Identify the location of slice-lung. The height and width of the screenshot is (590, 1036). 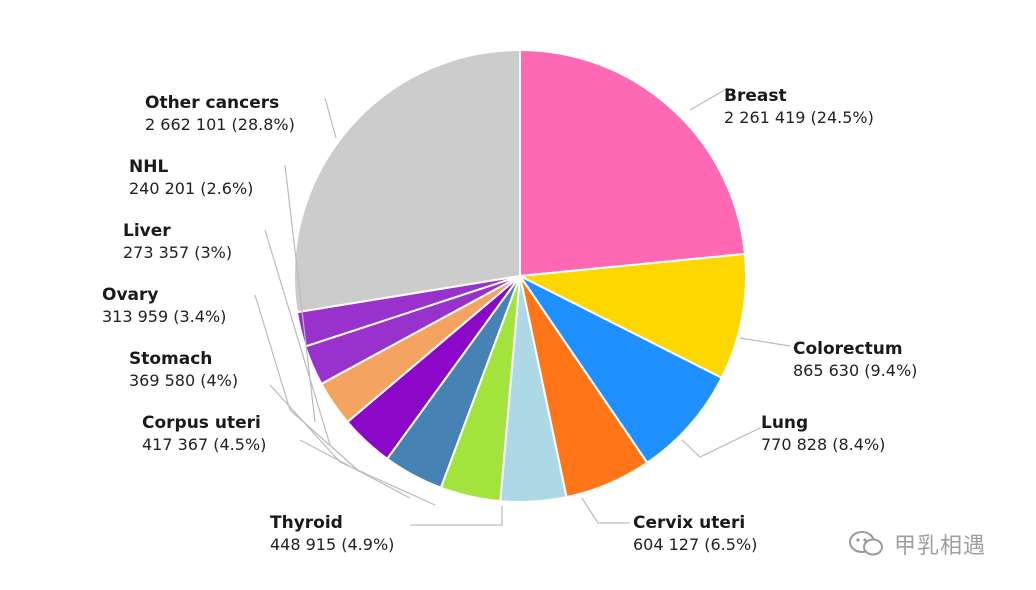
(621, 370).